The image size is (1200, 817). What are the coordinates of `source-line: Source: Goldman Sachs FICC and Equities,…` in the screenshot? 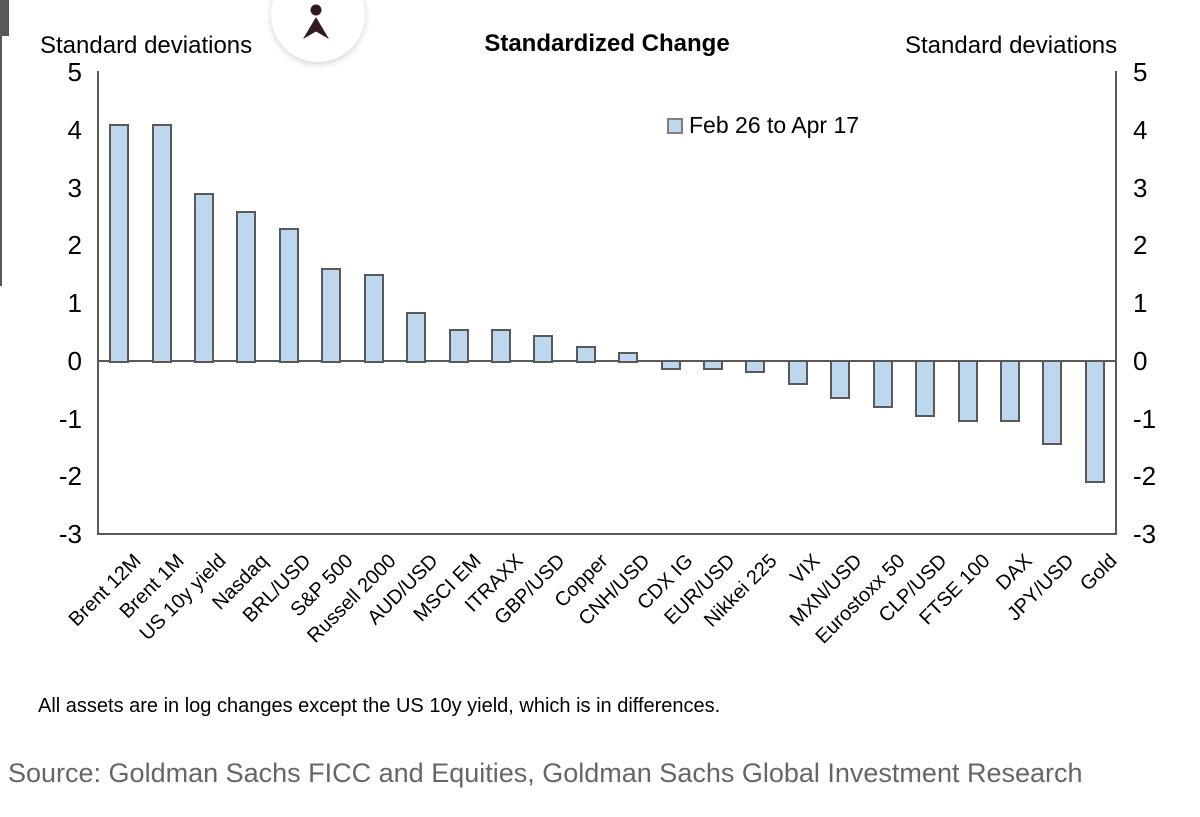 It's located at (545, 773).